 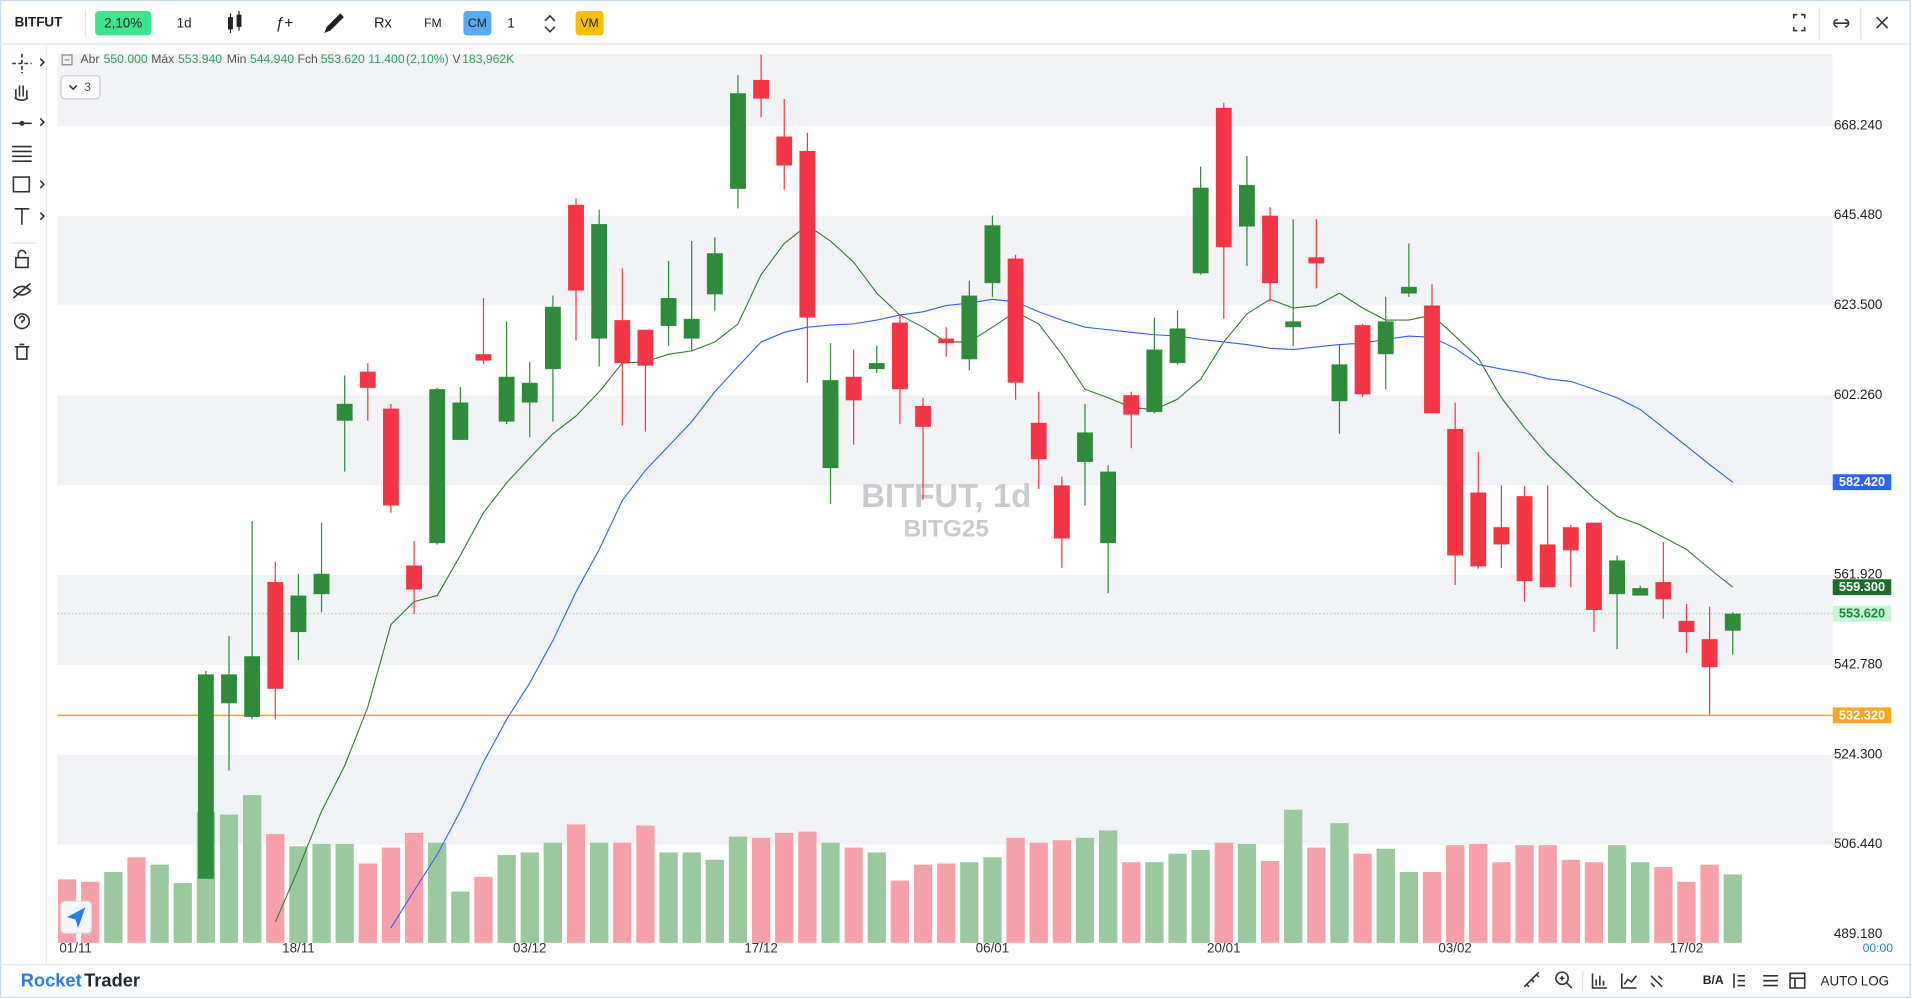 I want to click on interval: 1d, so click(x=184, y=22).